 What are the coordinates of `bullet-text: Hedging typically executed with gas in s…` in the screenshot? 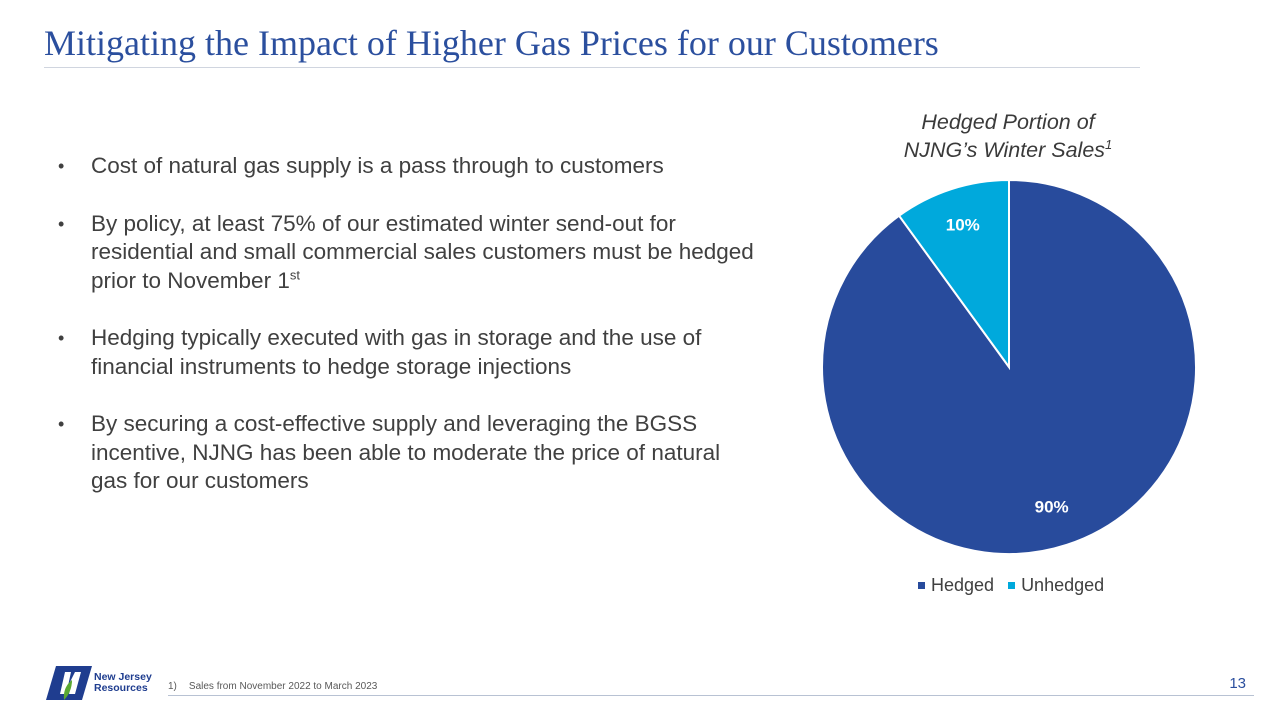 It's located at (396, 352).